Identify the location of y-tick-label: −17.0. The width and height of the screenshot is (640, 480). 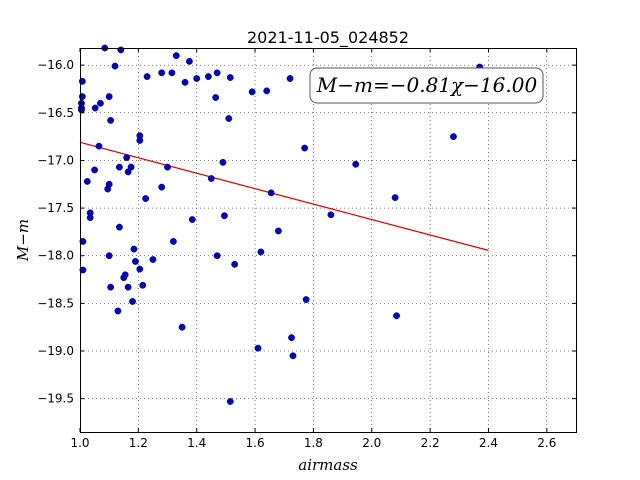
(55, 160).